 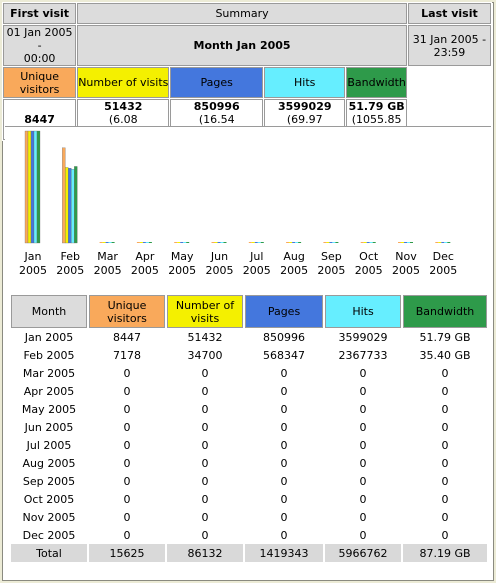 I want to click on table-row: Jul 2005 0 0 0 0 0, so click(x=249, y=445).